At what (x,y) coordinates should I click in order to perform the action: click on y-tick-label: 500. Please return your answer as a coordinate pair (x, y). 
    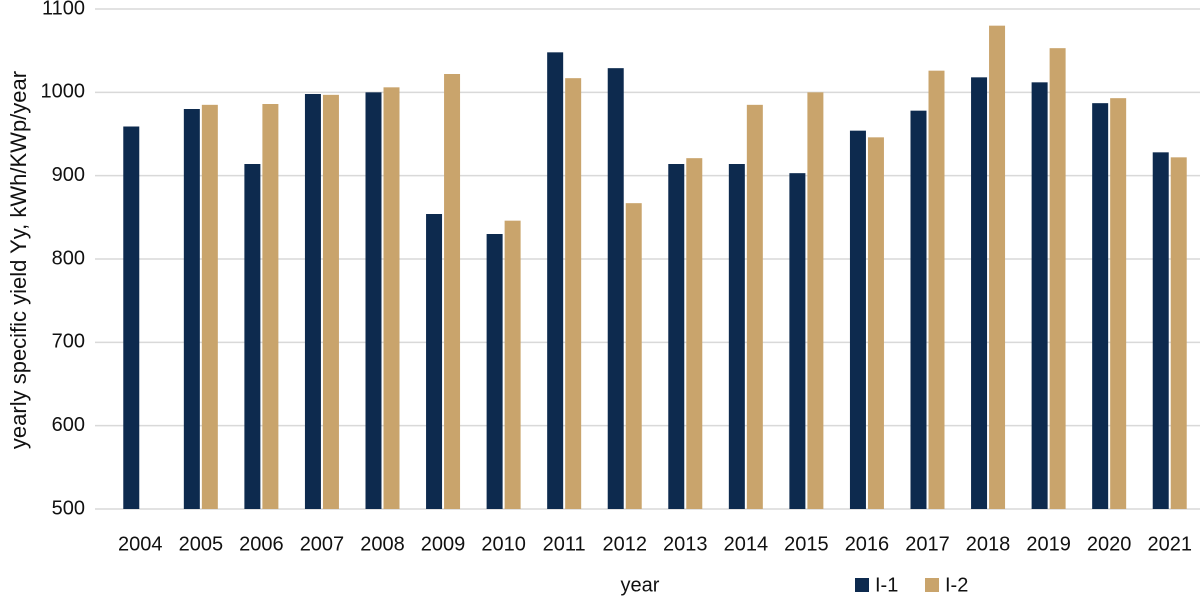
    Looking at the image, I should click on (68, 508).